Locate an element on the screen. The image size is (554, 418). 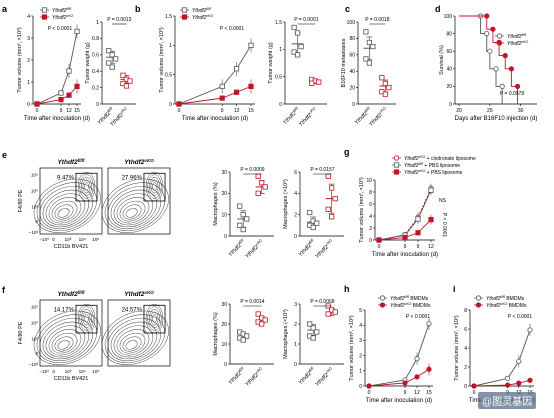
y-tick-label: 10⁴ is located at coordinates (34, 190).